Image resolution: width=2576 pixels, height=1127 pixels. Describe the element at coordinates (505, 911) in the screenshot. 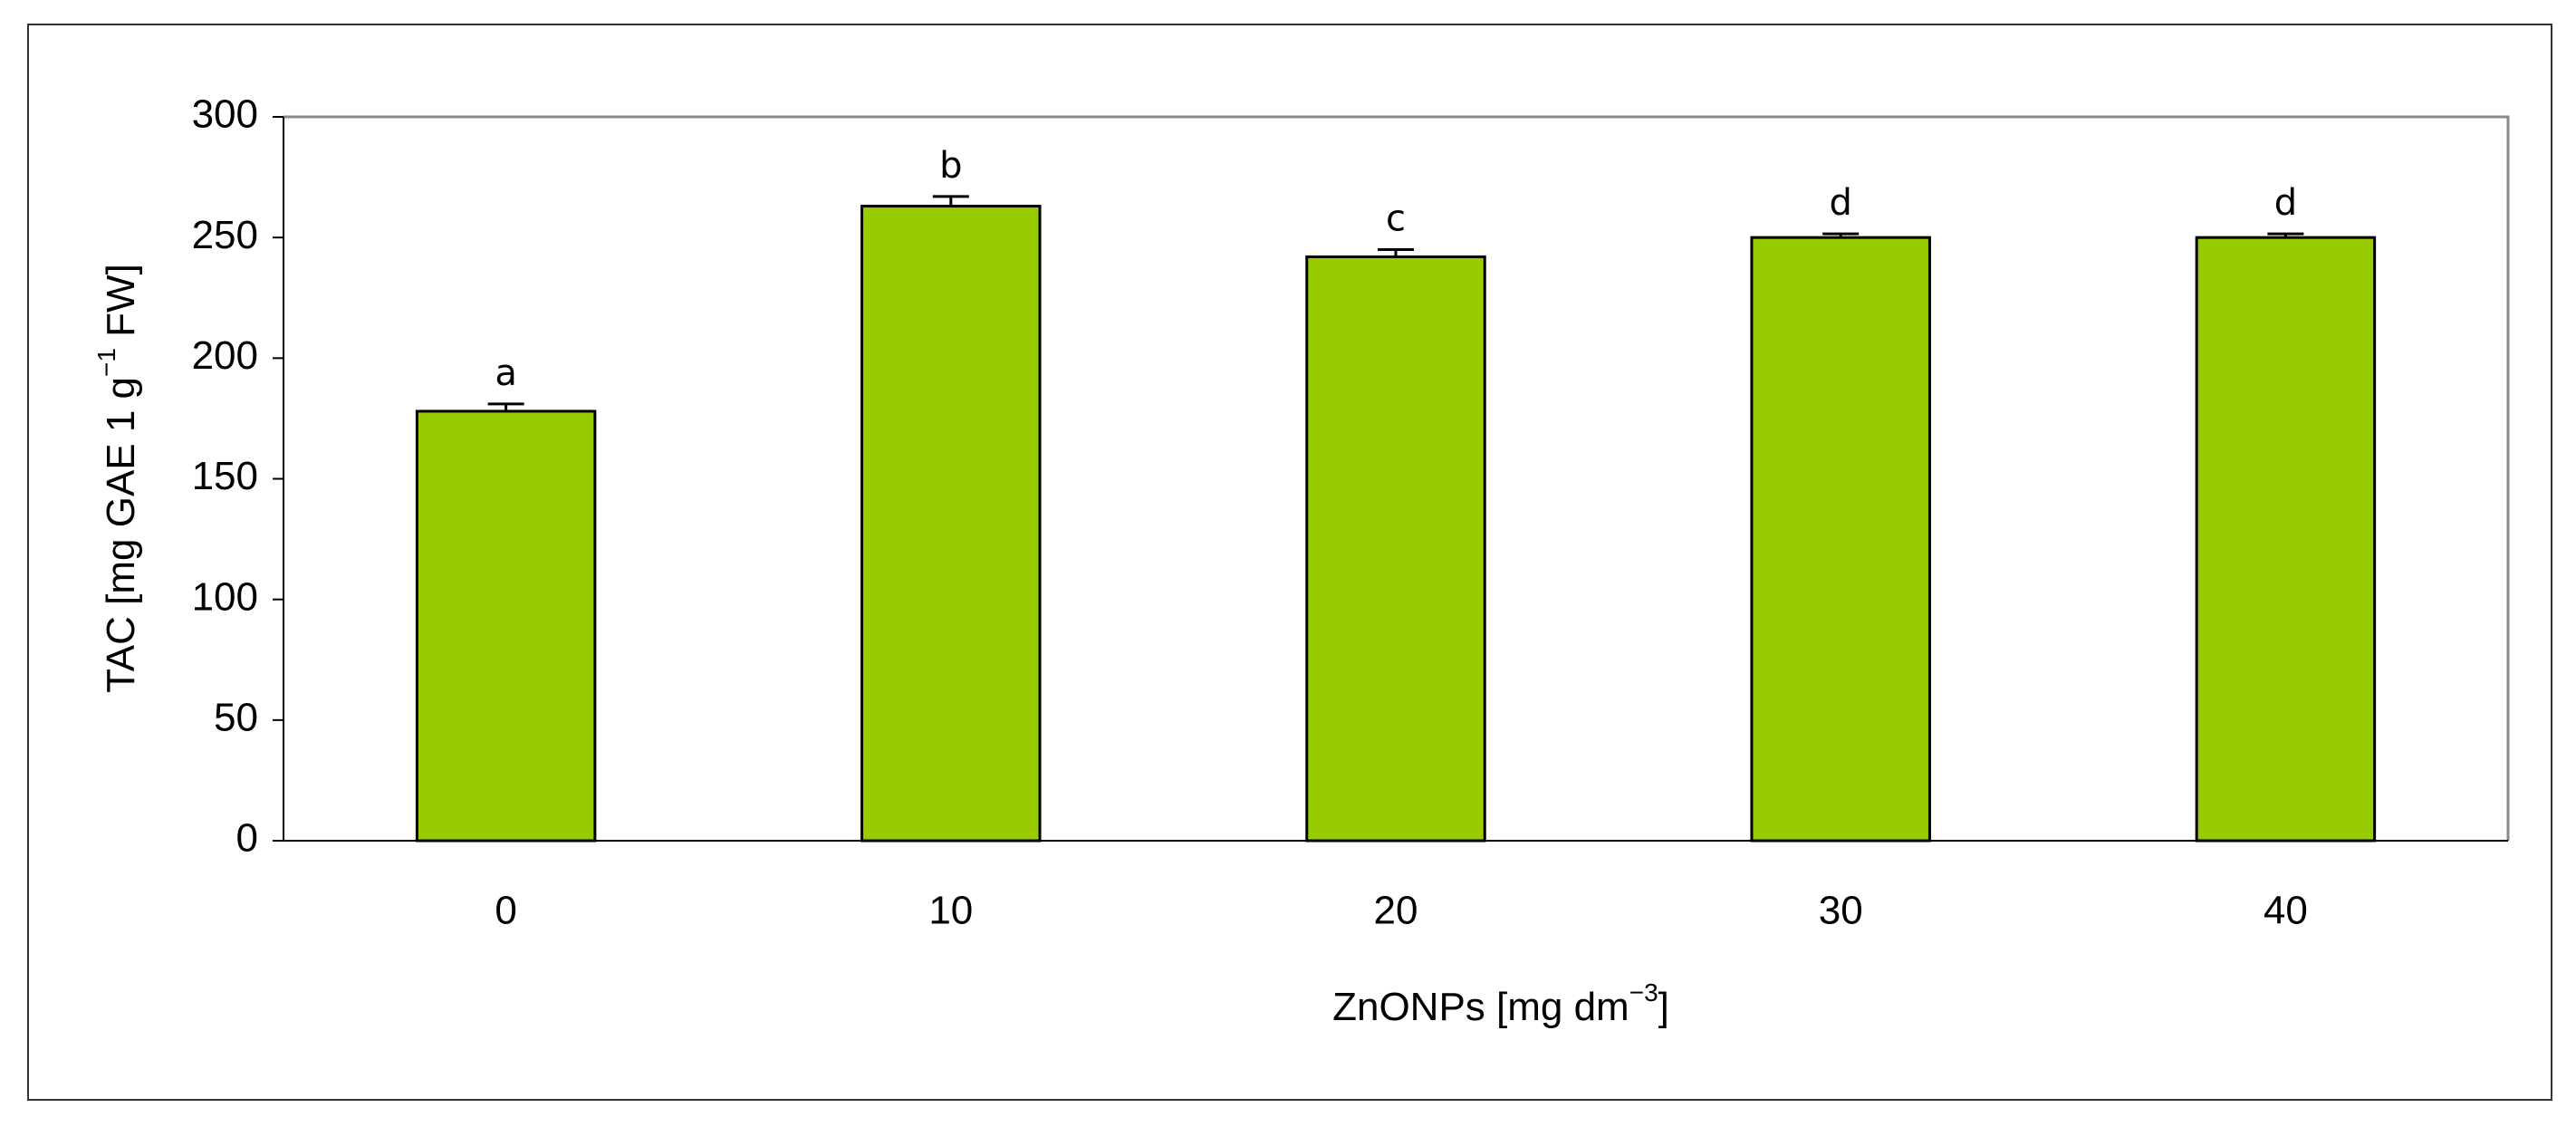

I see `x-tick-label: 0` at that location.